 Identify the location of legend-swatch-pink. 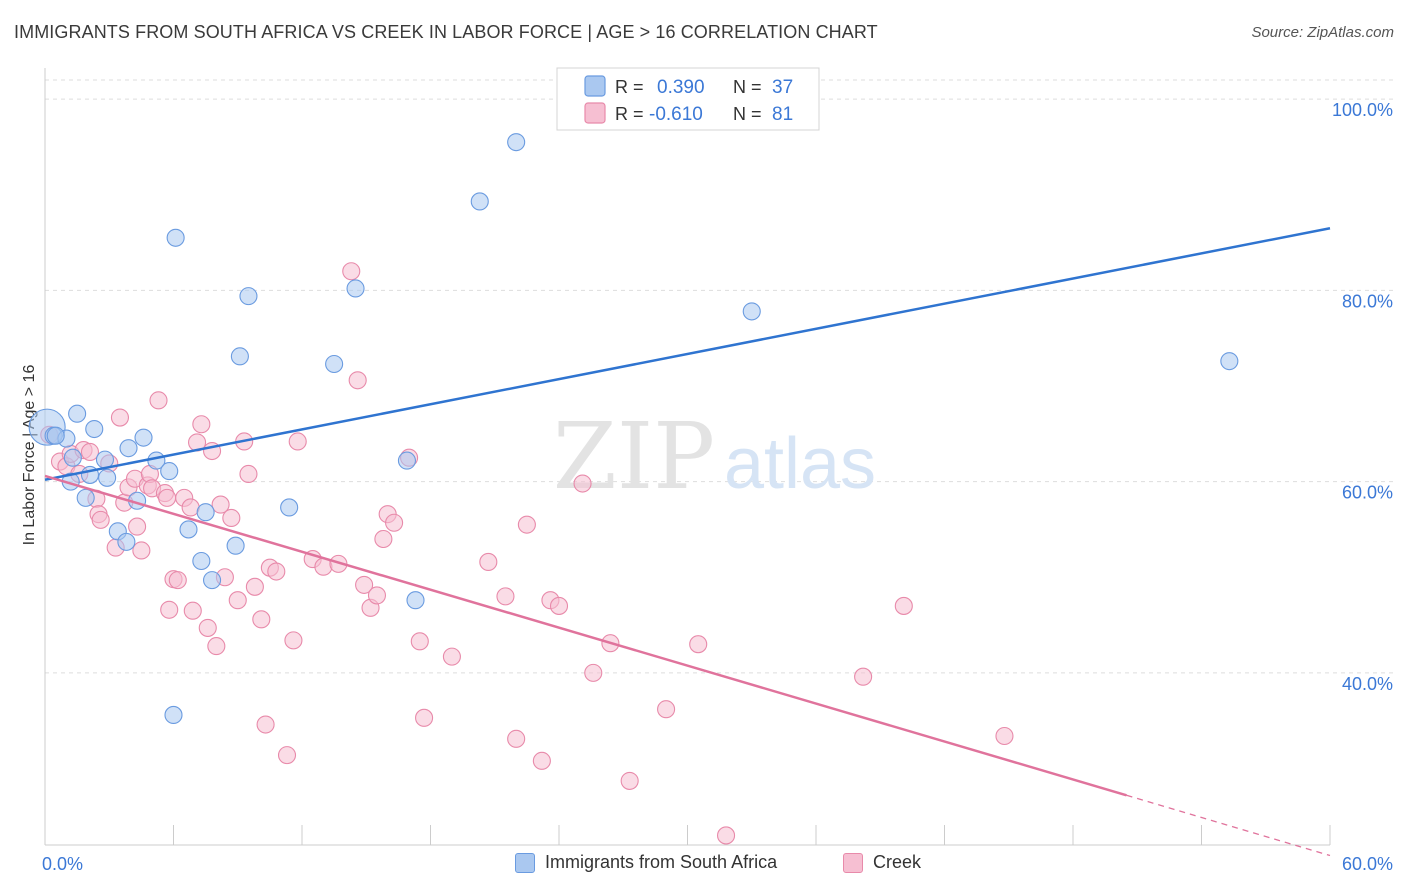
(595, 113).